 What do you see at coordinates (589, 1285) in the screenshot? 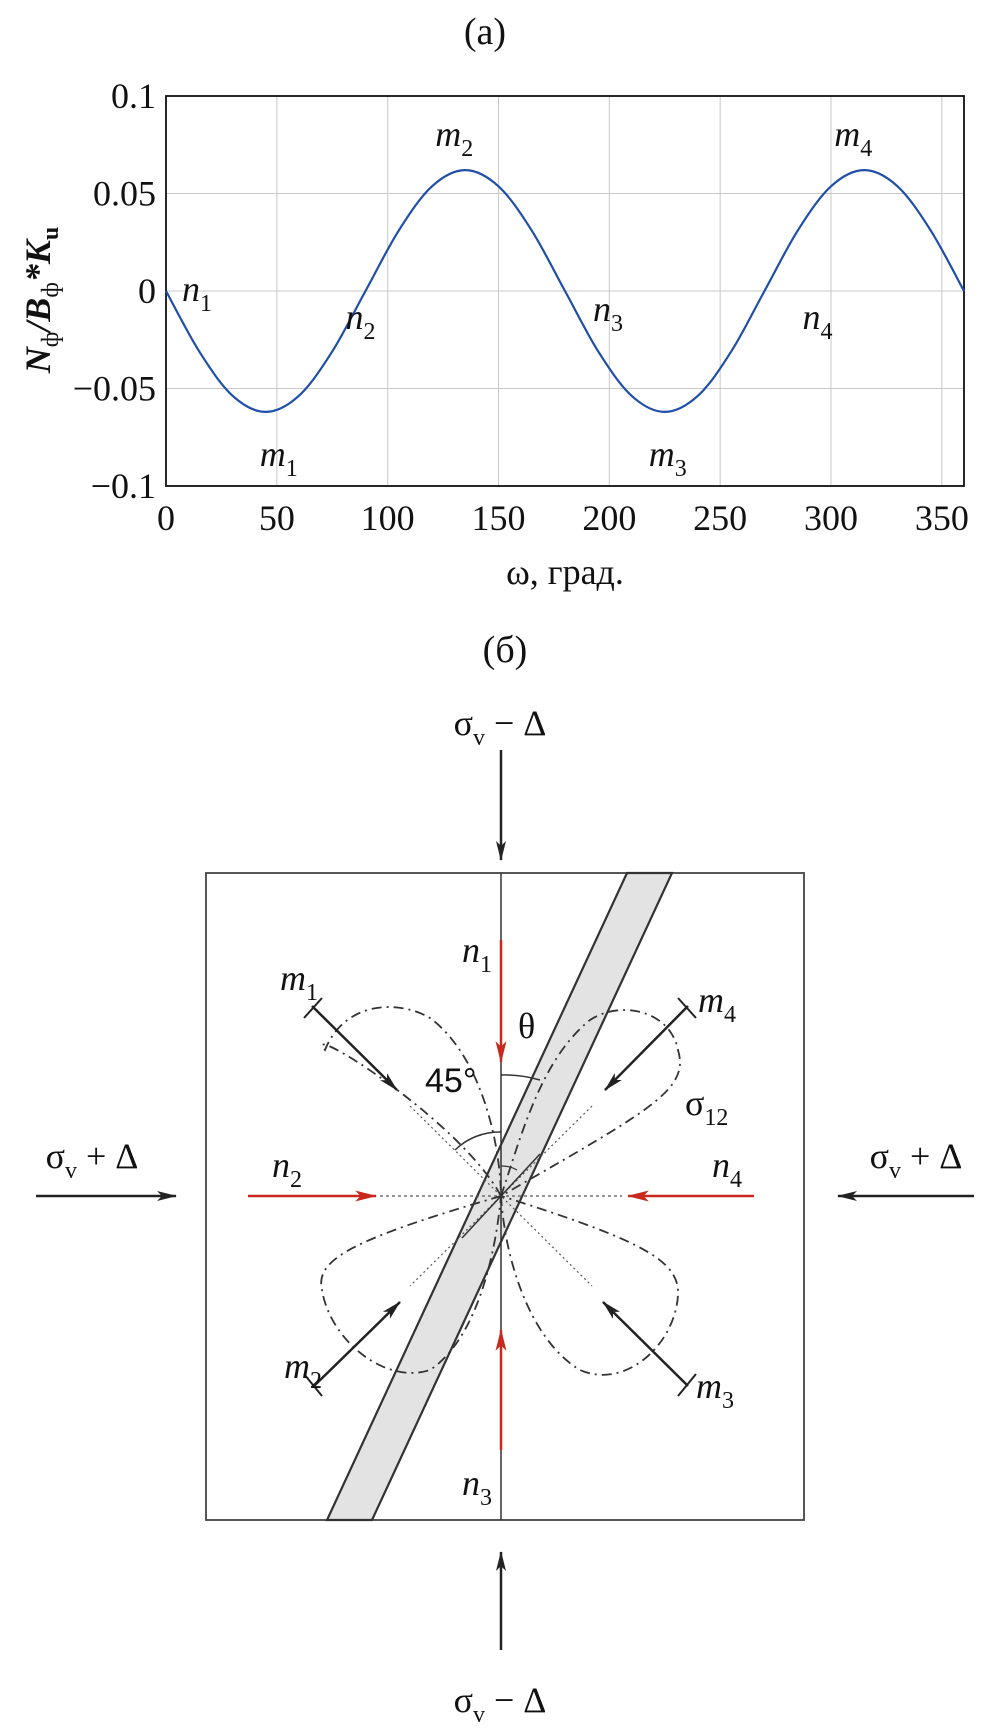
I see `lobe-bottom-right` at bounding box center [589, 1285].